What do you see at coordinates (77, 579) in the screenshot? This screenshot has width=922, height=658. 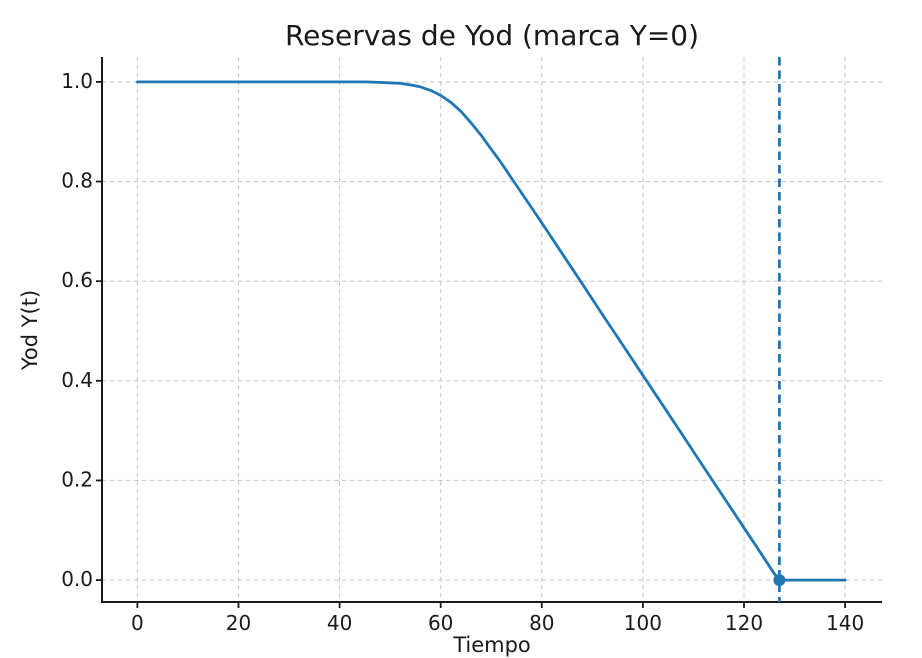 I see `y-tick-label: 0.0` at bounding box center [77, 579].